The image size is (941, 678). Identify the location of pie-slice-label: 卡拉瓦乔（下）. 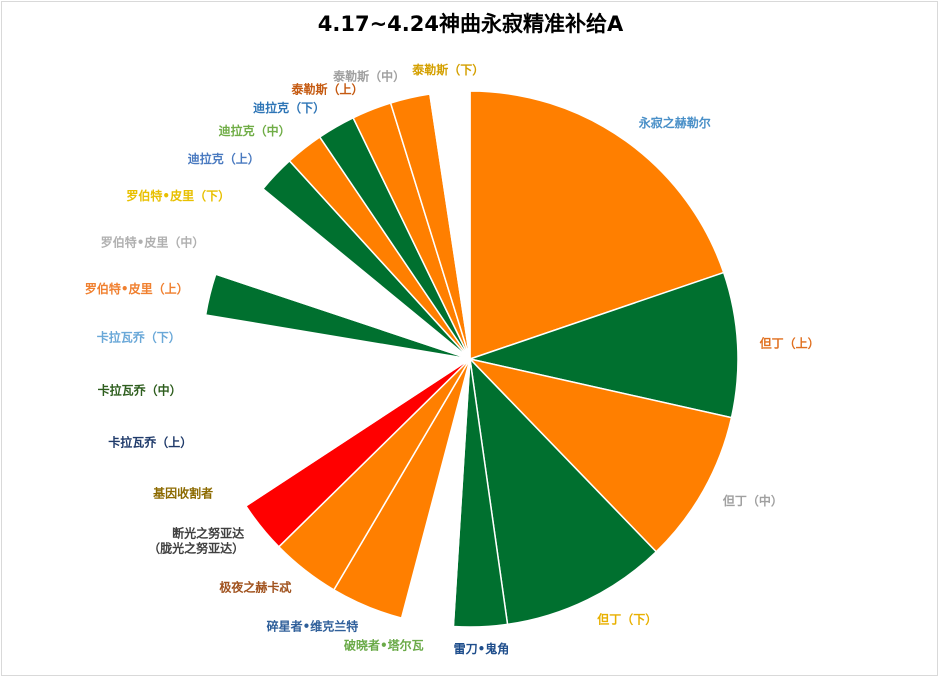
(139, 337).